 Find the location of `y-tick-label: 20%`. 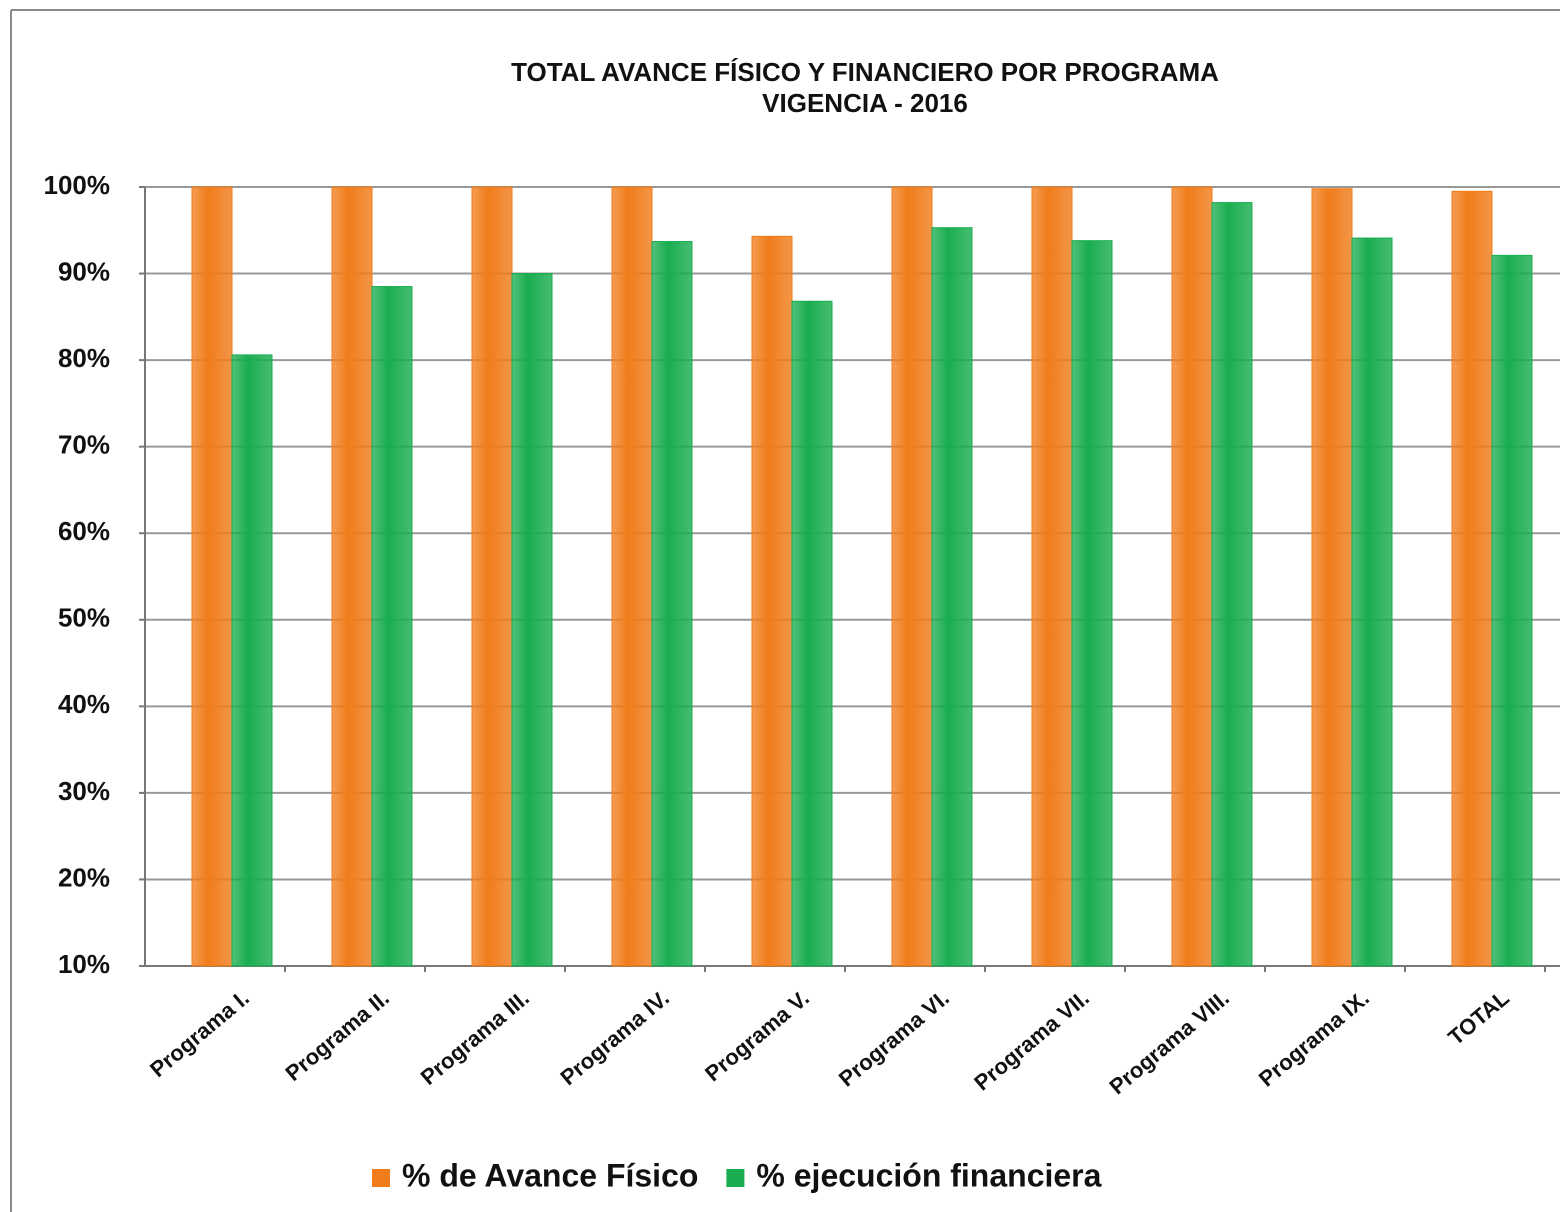

y-tick-label: 20% is located at coordinates (84, 877).